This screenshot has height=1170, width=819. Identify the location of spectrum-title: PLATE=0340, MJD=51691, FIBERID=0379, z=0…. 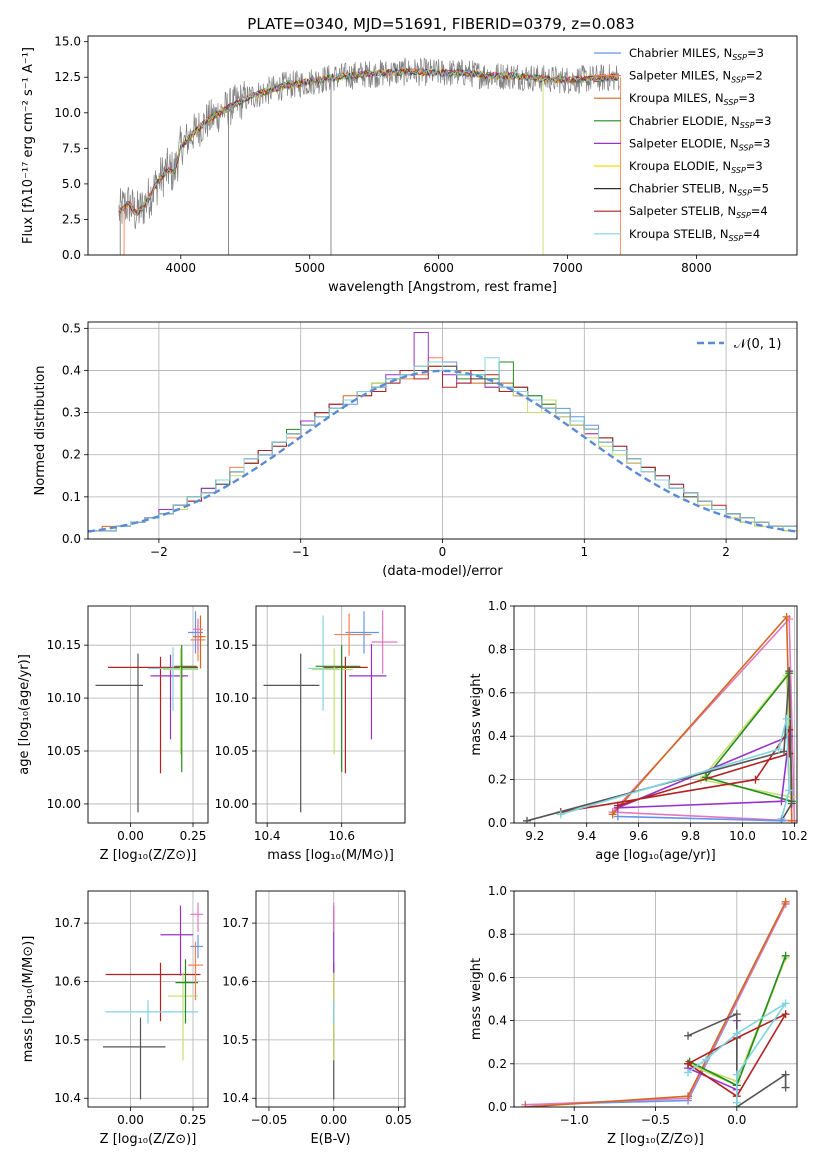
(440, 24).